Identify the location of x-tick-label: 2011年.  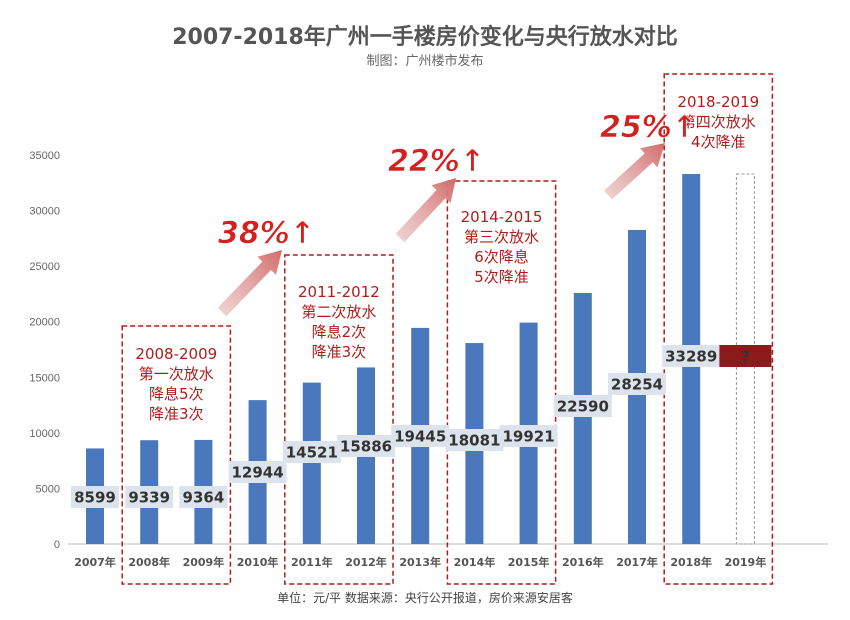
(312, 562).